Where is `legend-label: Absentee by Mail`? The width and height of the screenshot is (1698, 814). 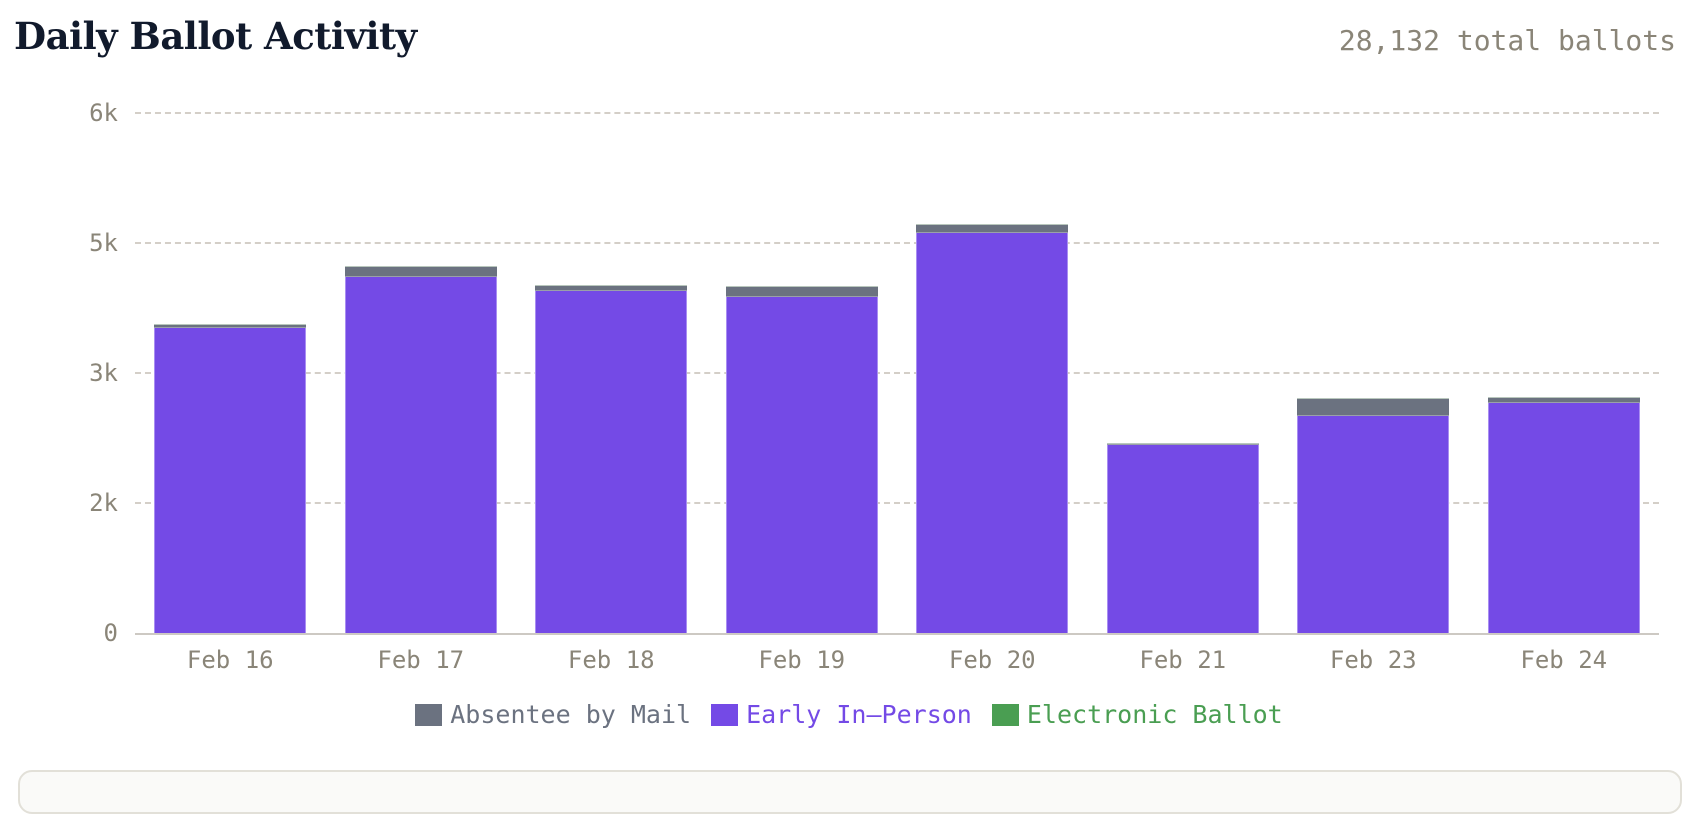
legend-label: Absentee by Mail is located at coordinates (571, 714).